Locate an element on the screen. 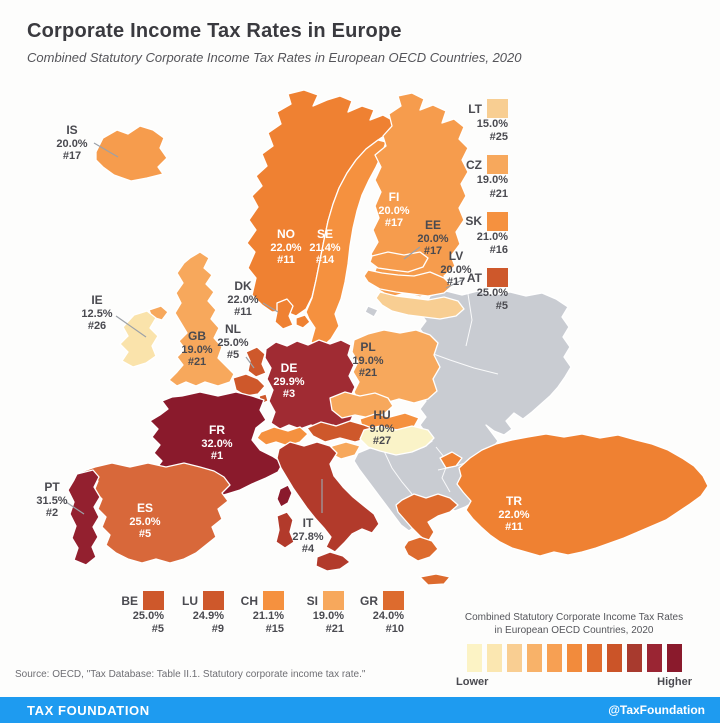  map-country-denmark is located at coordinates (284, 314).